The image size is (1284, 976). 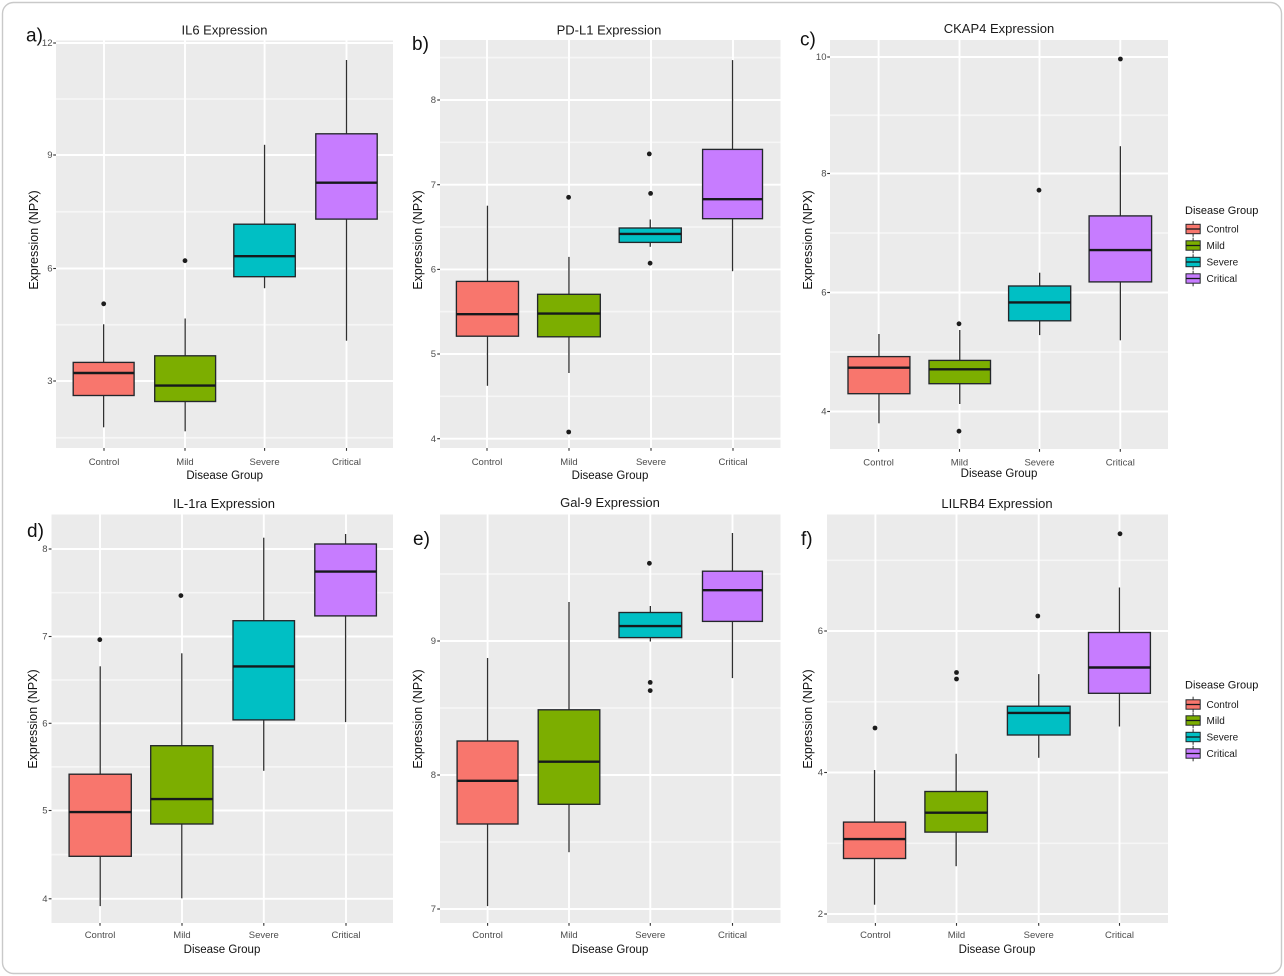 What do you see at coordinates (609, 30) in the screenshot?
I see `svg-text: PD-L1 Expression` at bounding box center [609, 30].